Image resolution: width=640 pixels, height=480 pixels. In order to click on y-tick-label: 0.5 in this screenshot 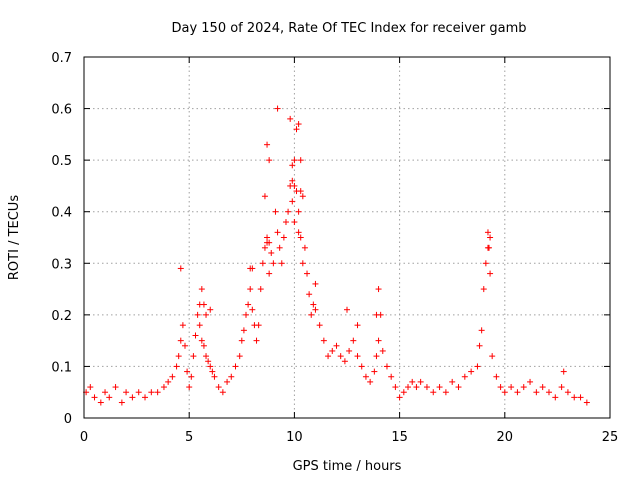, I will do `click(61, 161)`.